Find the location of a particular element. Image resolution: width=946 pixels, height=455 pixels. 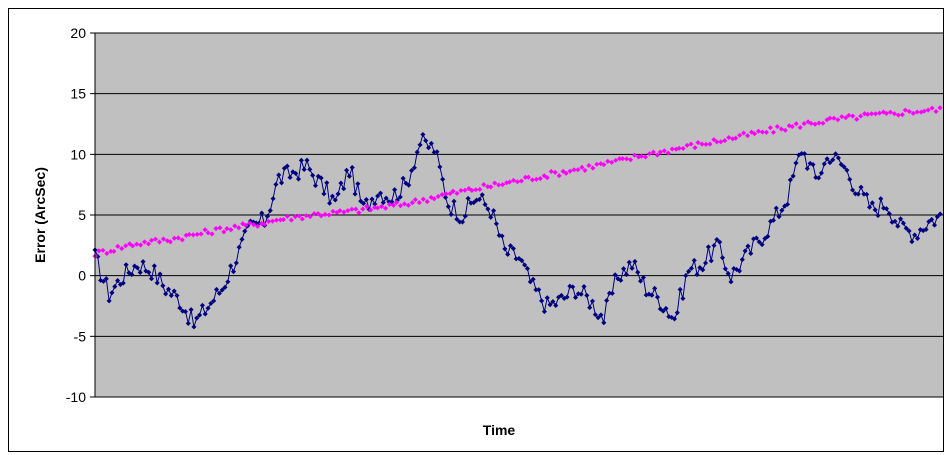

y-tick-label: 10 is located at coordinates (78, 154).